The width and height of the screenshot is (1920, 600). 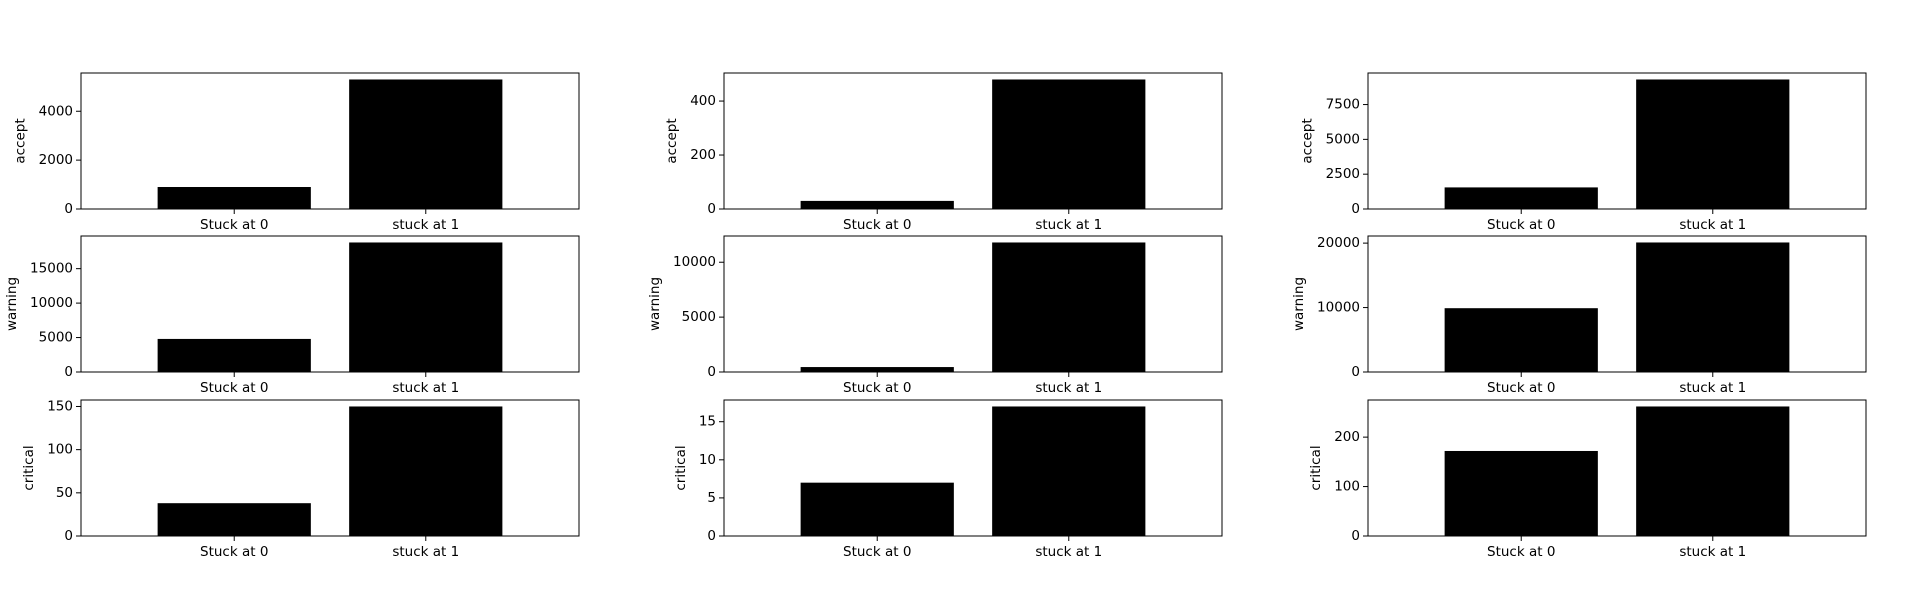 What do you see at coordinates (51, 269) in the screenshot?
I see `y-tick-label: 15000` at bounding box center [51, 269].